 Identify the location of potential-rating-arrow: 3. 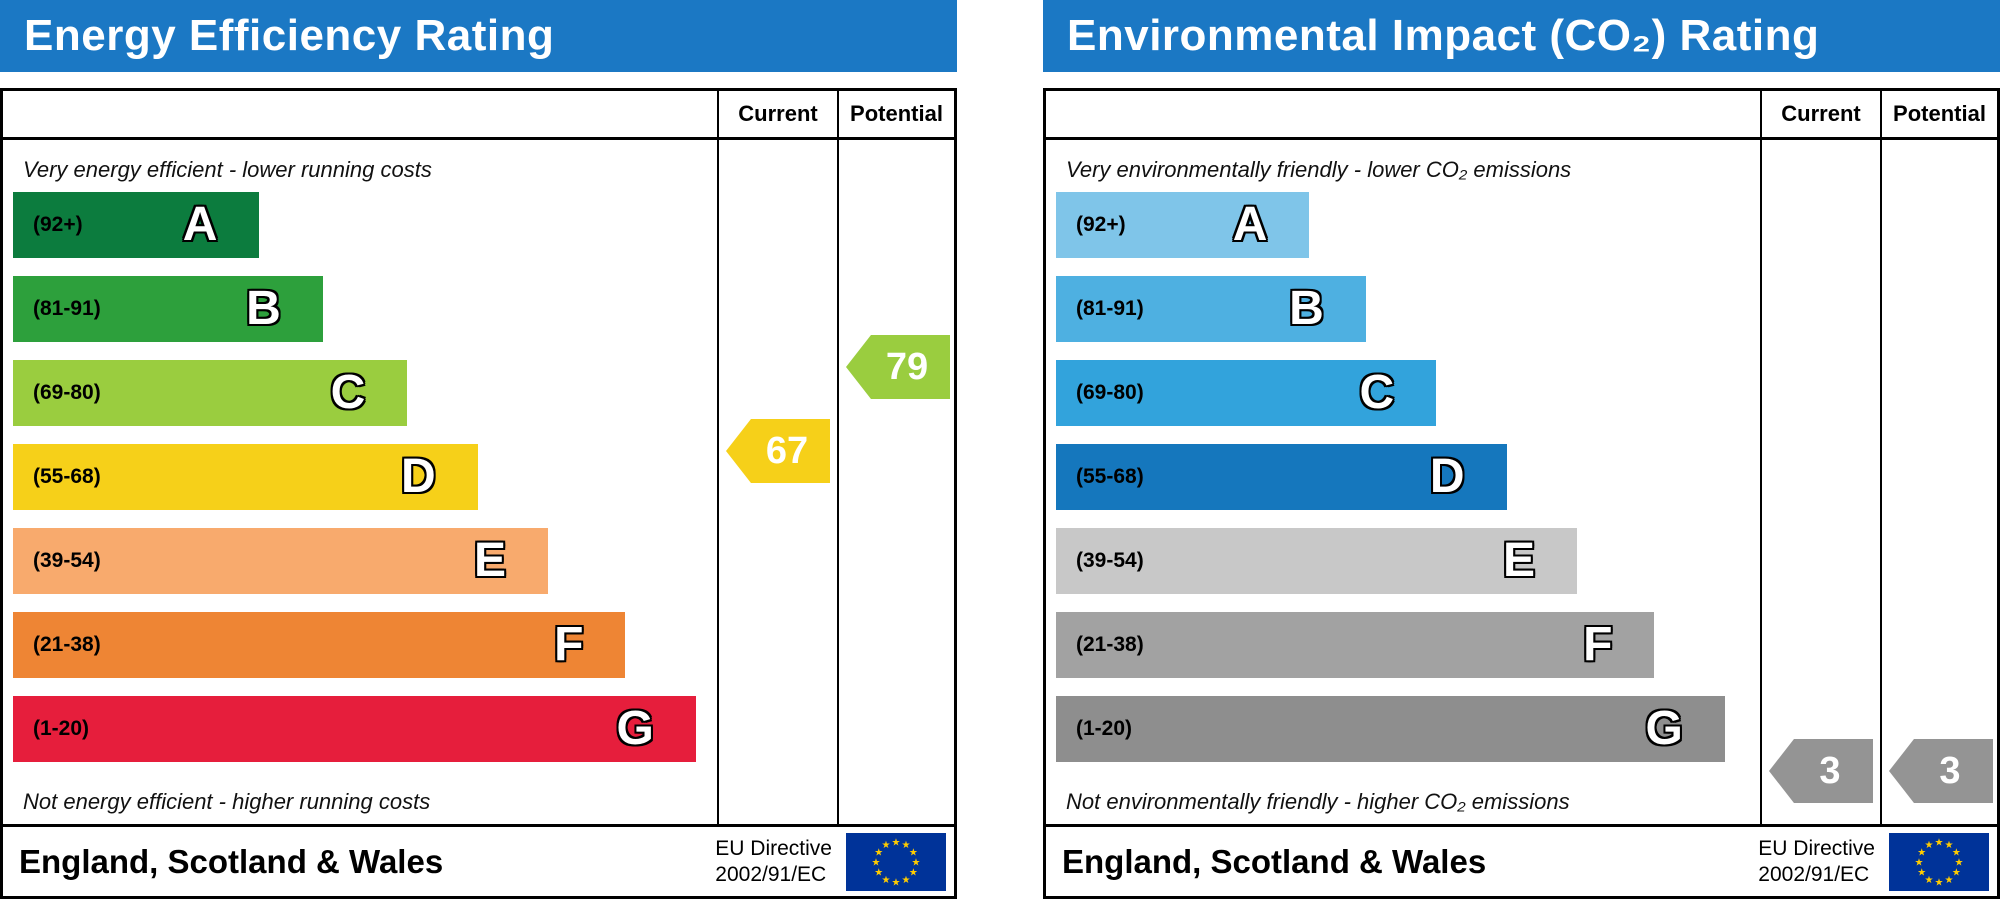
(1941, 771).